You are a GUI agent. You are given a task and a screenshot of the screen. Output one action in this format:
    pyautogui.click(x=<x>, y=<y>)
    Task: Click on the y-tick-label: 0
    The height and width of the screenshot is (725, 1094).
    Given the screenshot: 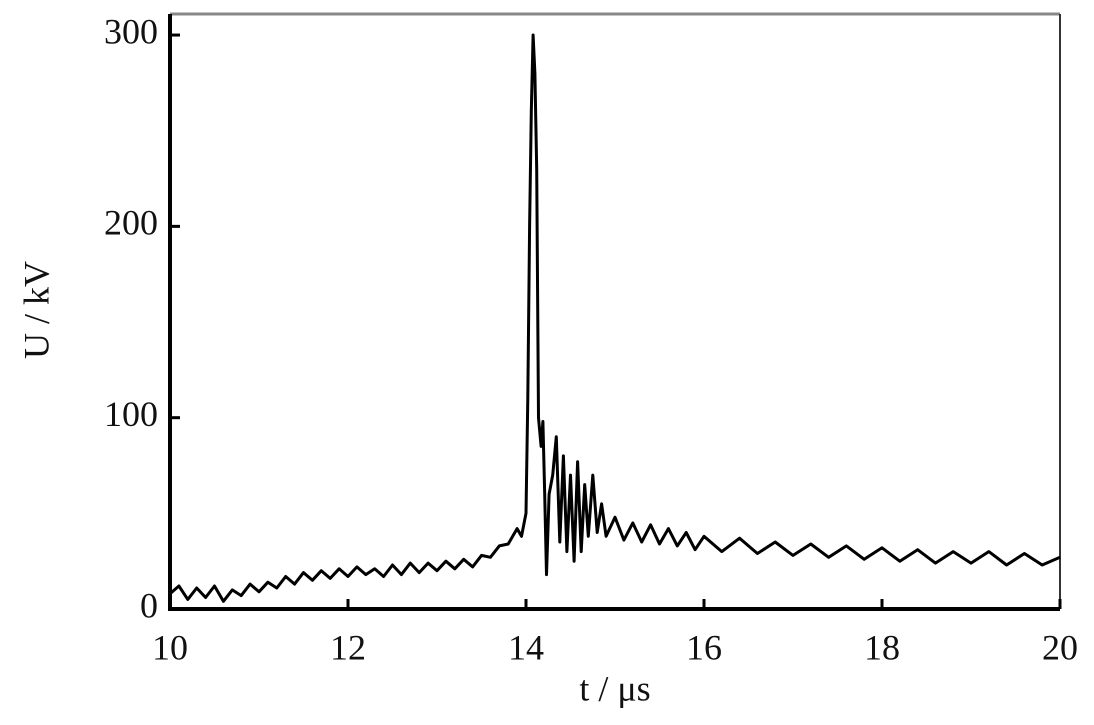 What is the action you would take?
    pyautogui.click(x=149, y=605)
    